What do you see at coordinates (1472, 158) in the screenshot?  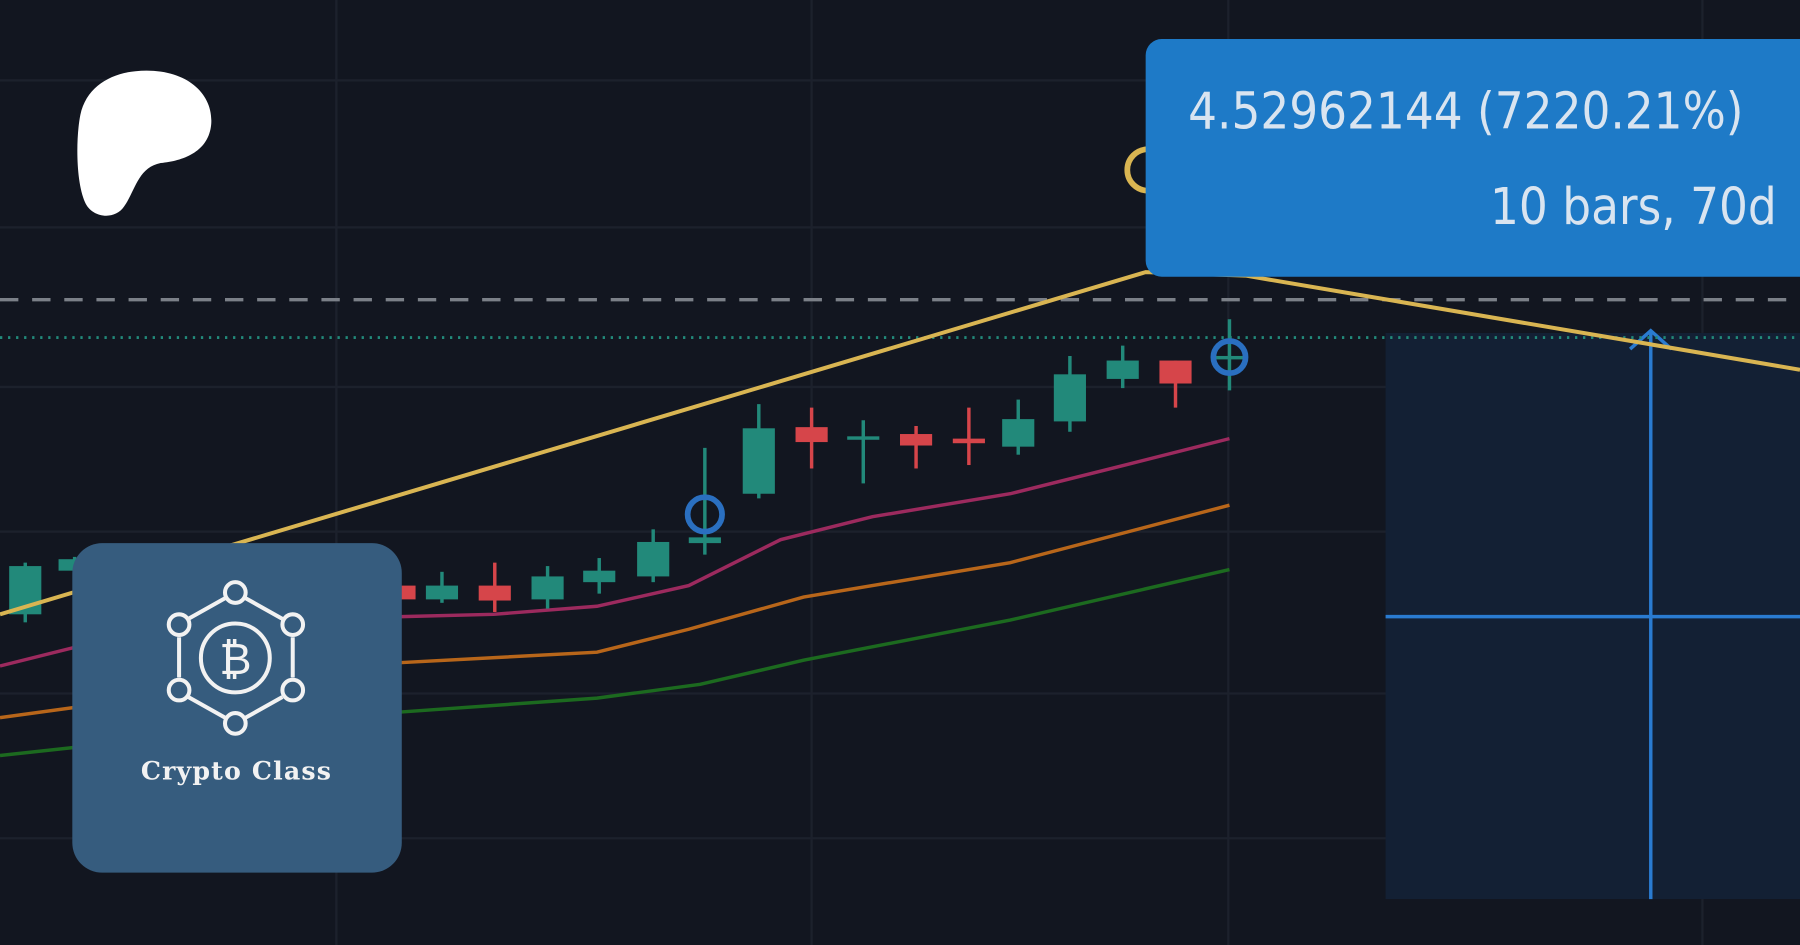 I see `measure-tooltip: 4.52962144 (7220.21%) 10 bars, 70d` at bounding box center [1472, 158].